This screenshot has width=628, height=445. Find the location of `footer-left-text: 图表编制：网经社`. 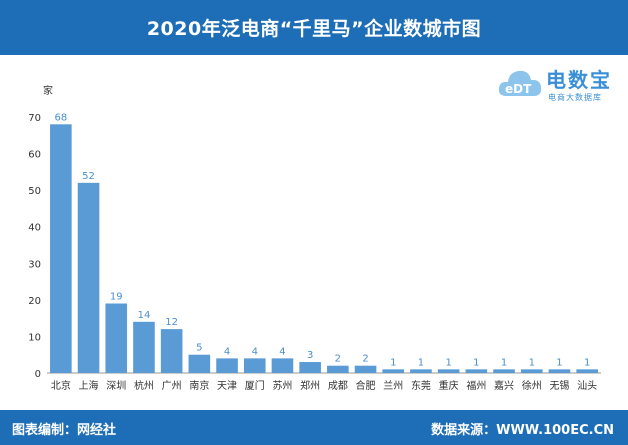

footer-left-text: 图表编制：网经社 is located at coordinates (64, 430).